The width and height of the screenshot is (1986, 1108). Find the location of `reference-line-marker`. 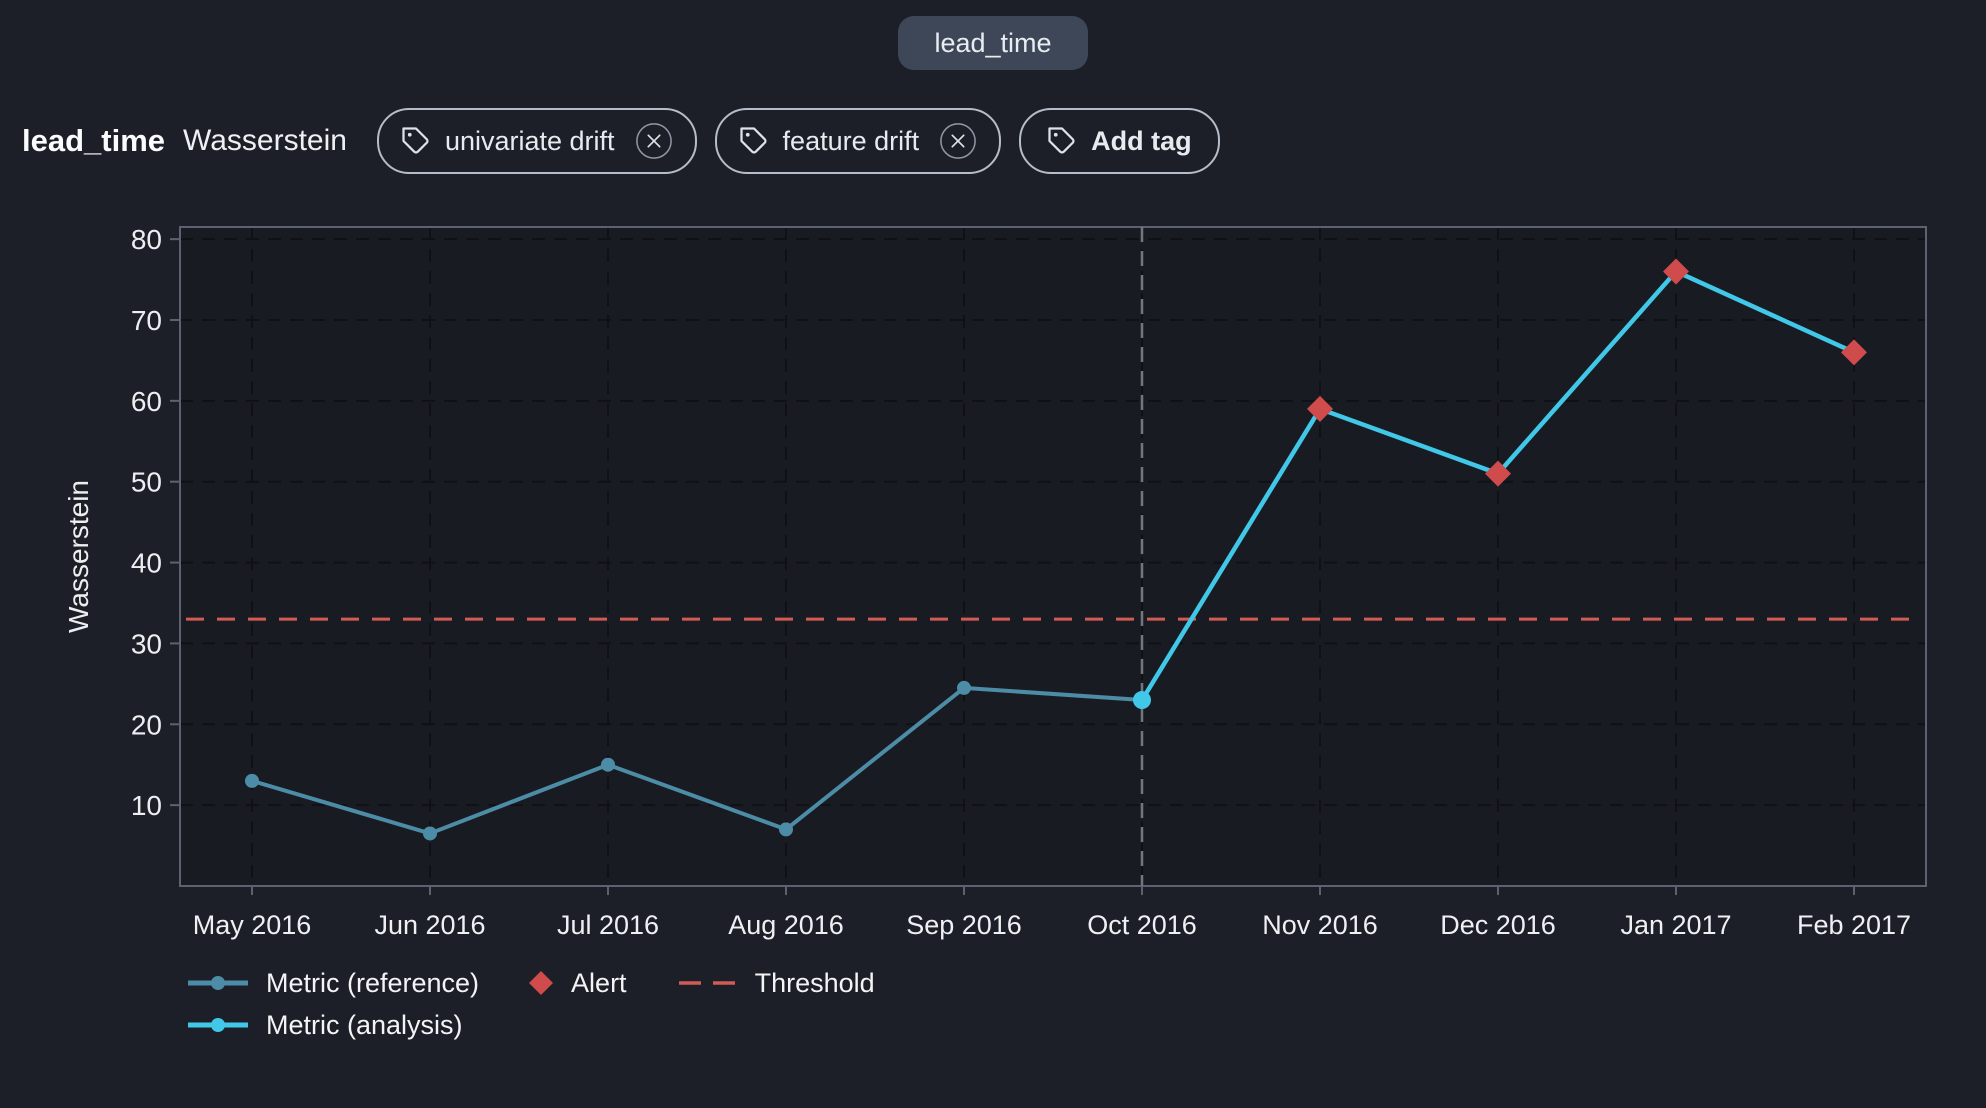

reference-line-marker is located at coordinates (218, 983).